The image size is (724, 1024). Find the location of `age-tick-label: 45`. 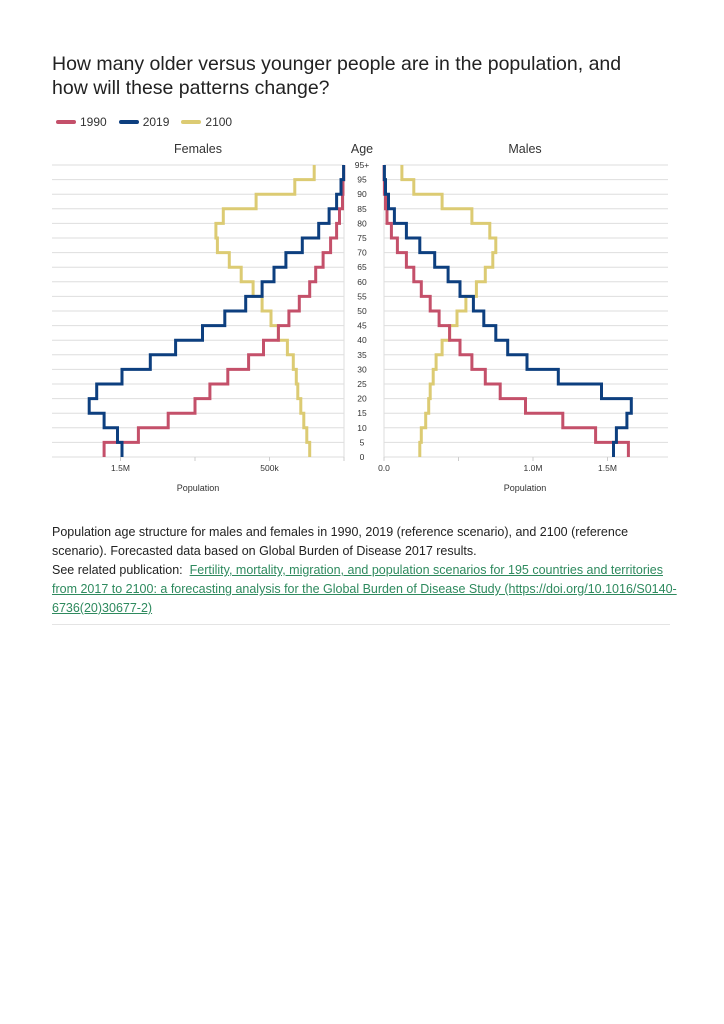

age-tick-label: 45 is located at coordinates (362, 326).